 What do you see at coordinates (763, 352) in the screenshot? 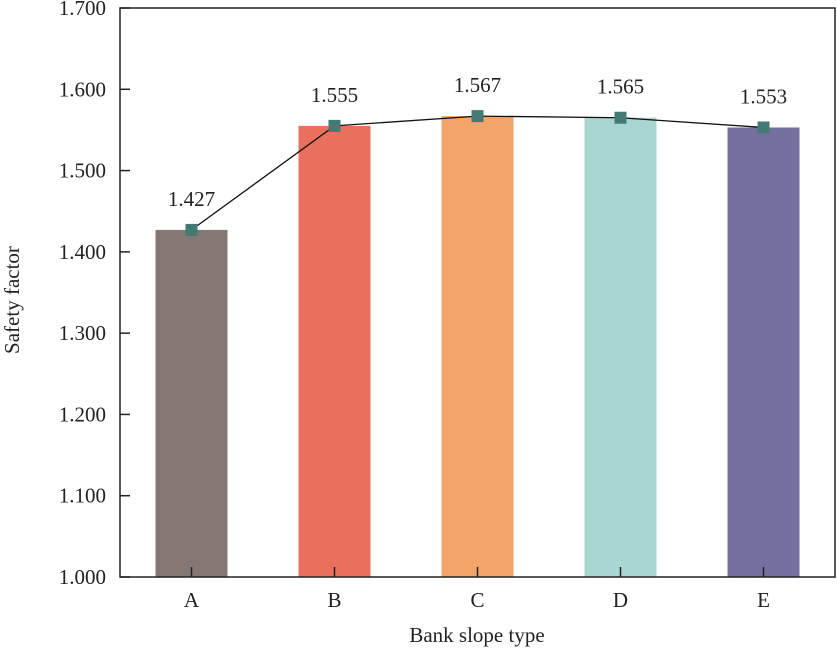
I see `bar-E` at bounding box center [763, 352].